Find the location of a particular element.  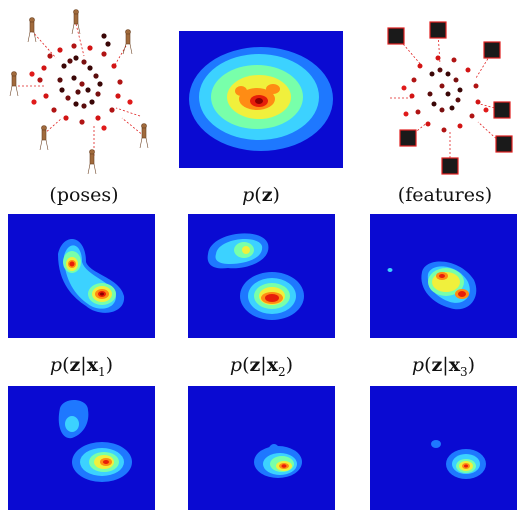

pz-density is located at coordinates (261, 99).